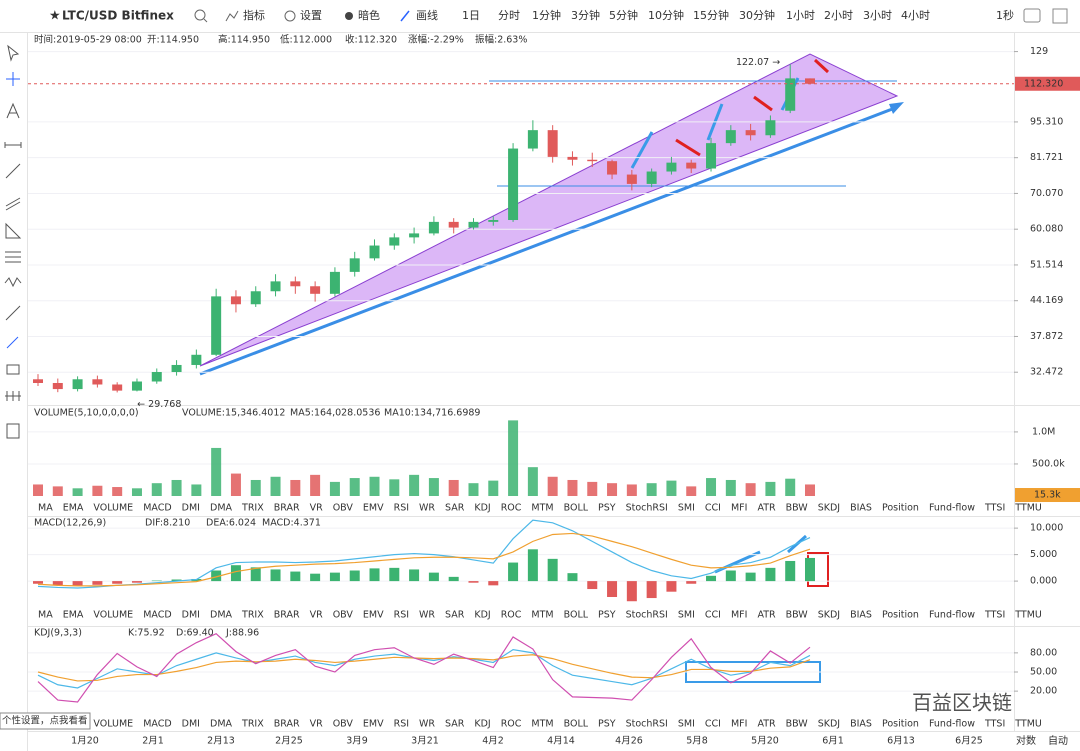 This screenshot has height=751, width=1080. I want to click on text-tool, so click(13, 110).